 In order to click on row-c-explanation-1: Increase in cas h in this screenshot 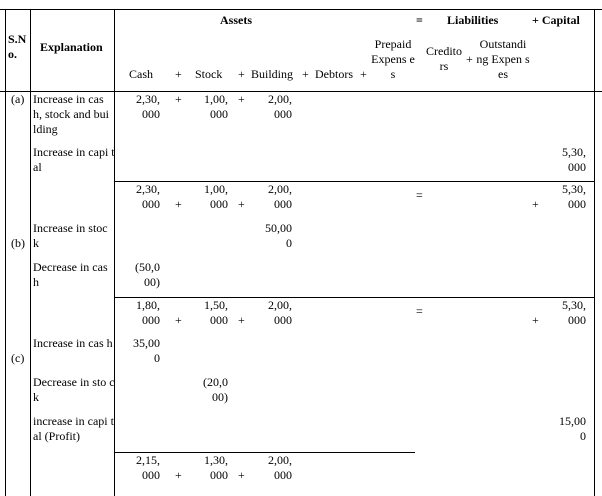, I will do `click(73, 343)`.